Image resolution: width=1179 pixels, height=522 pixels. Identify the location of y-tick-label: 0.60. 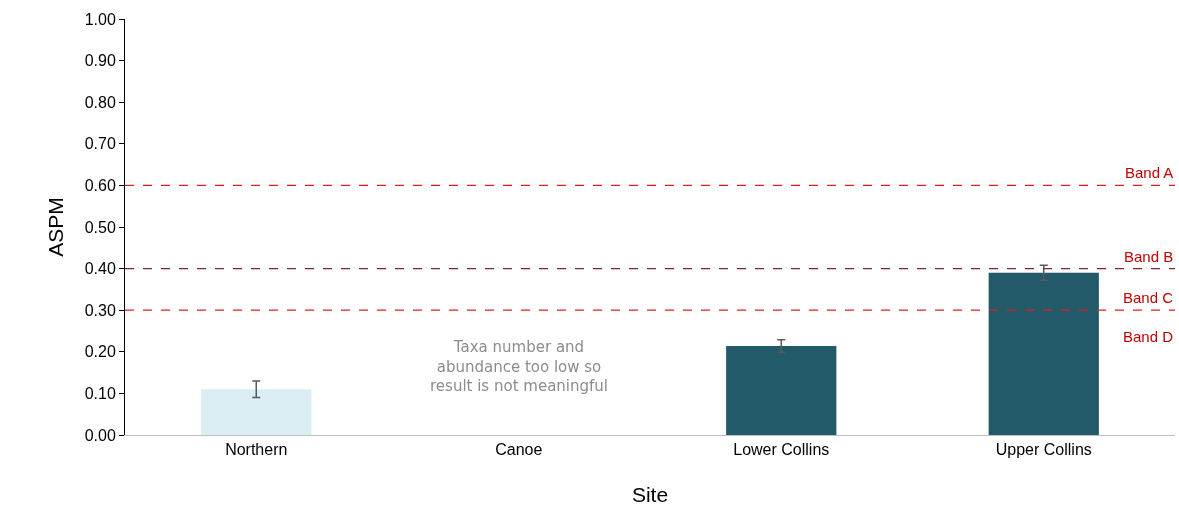
(100, 185).